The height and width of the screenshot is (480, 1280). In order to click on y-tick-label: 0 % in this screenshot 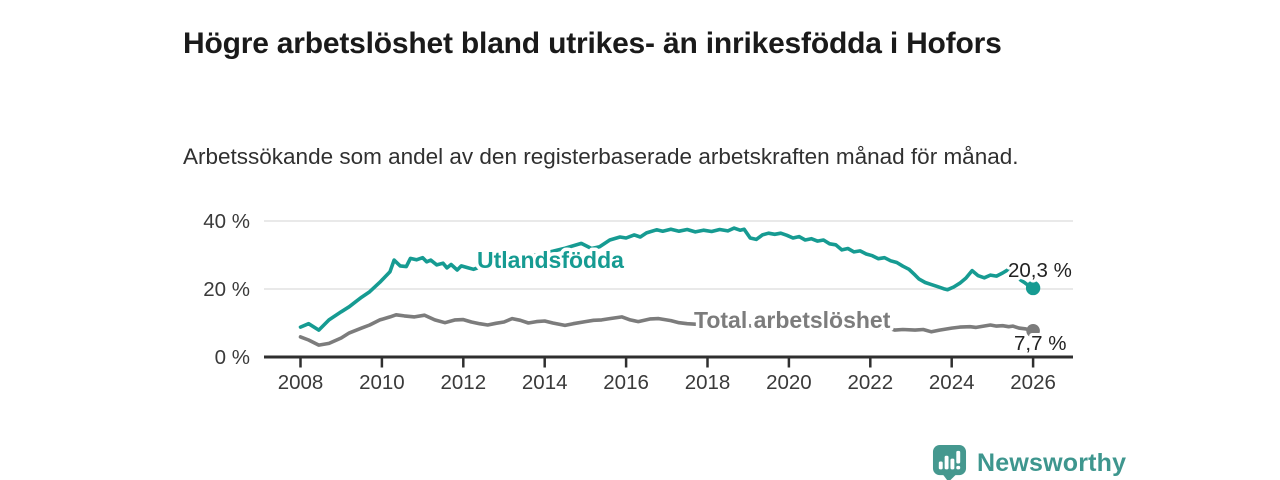, I will do `click(232, 357)`.